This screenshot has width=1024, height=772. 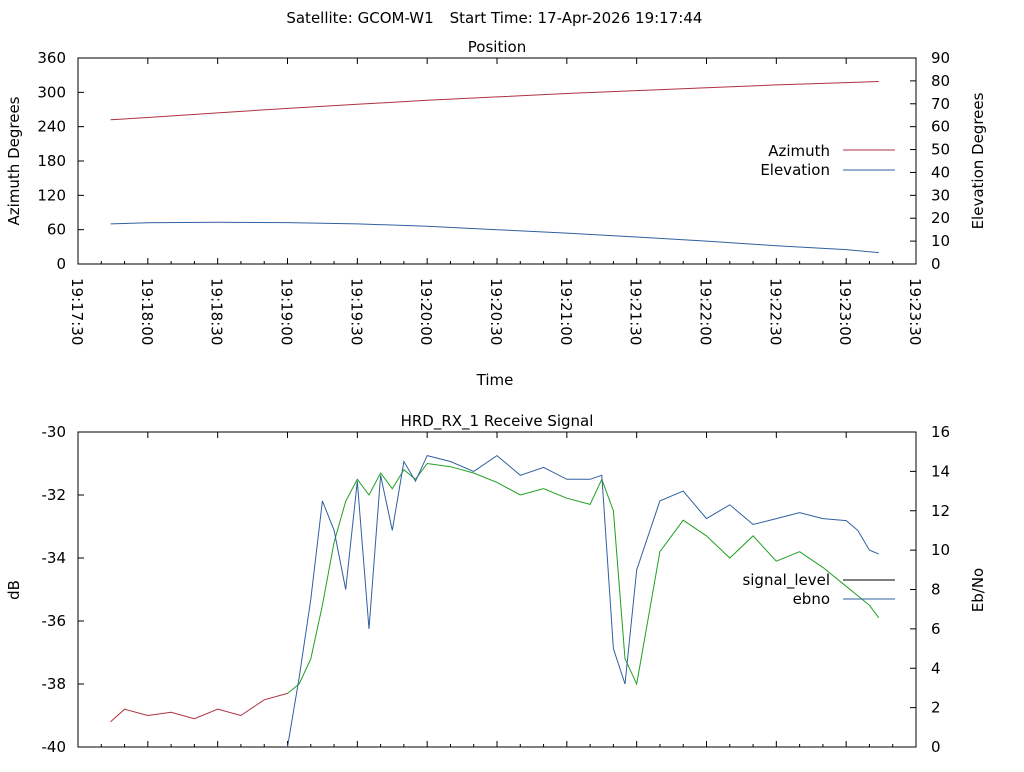 I want to click on position-x-tick-label: 19:20:30, so click(x=496, y=311).